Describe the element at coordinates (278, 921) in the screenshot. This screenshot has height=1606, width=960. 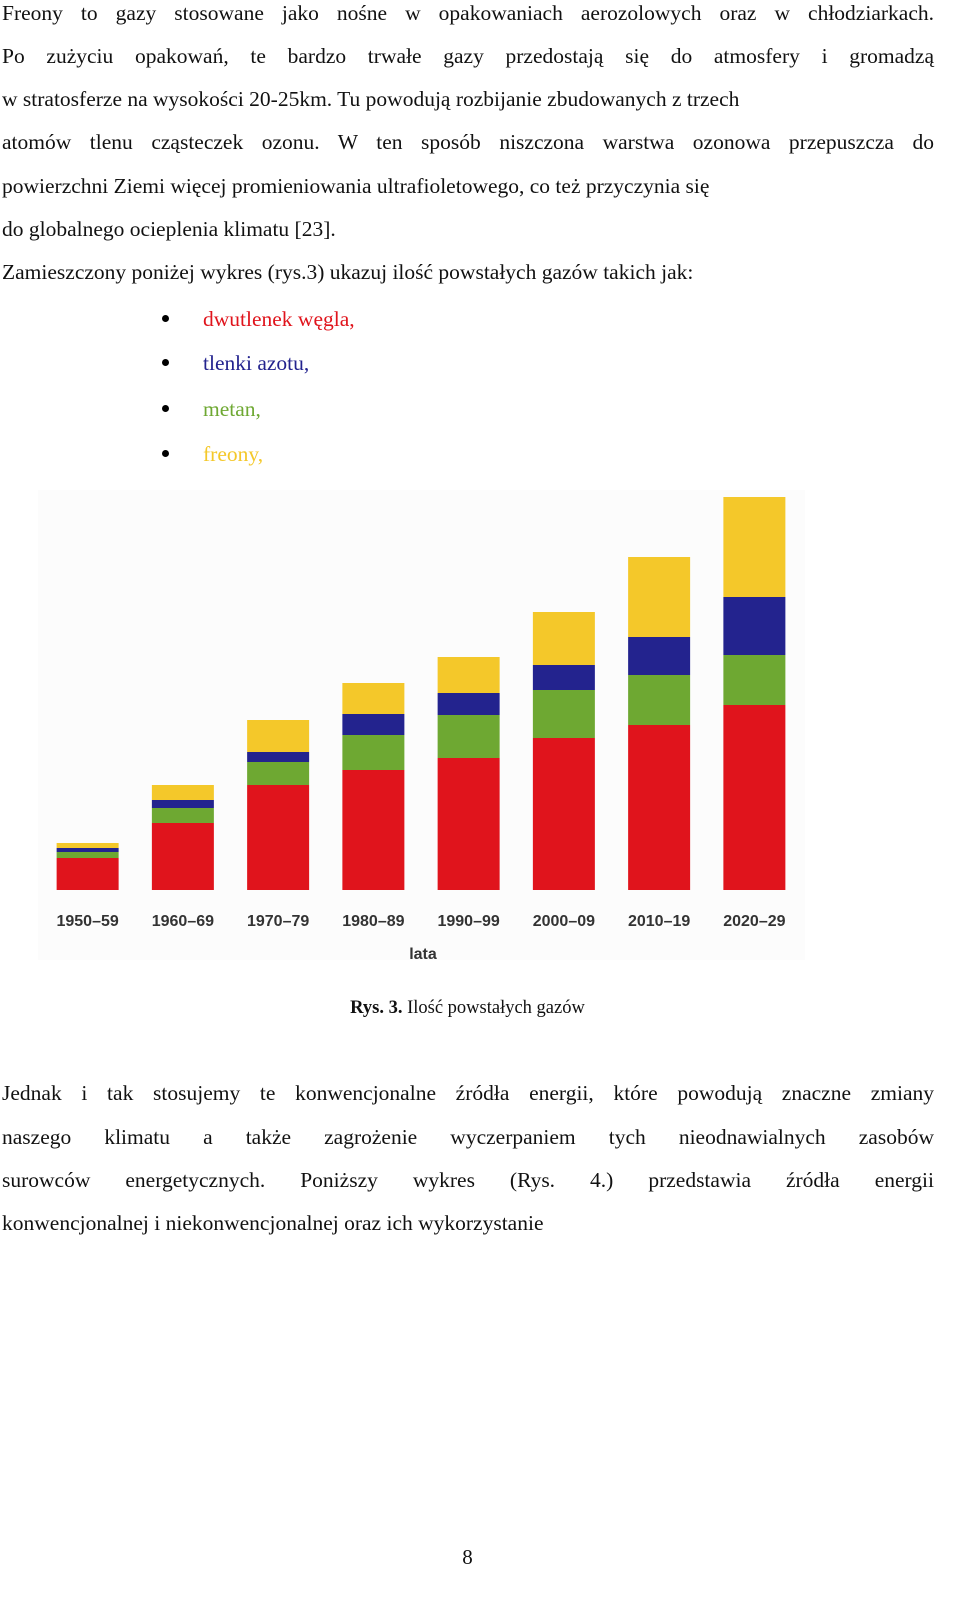
I see `x-tick-label: 1970–79` at that location.